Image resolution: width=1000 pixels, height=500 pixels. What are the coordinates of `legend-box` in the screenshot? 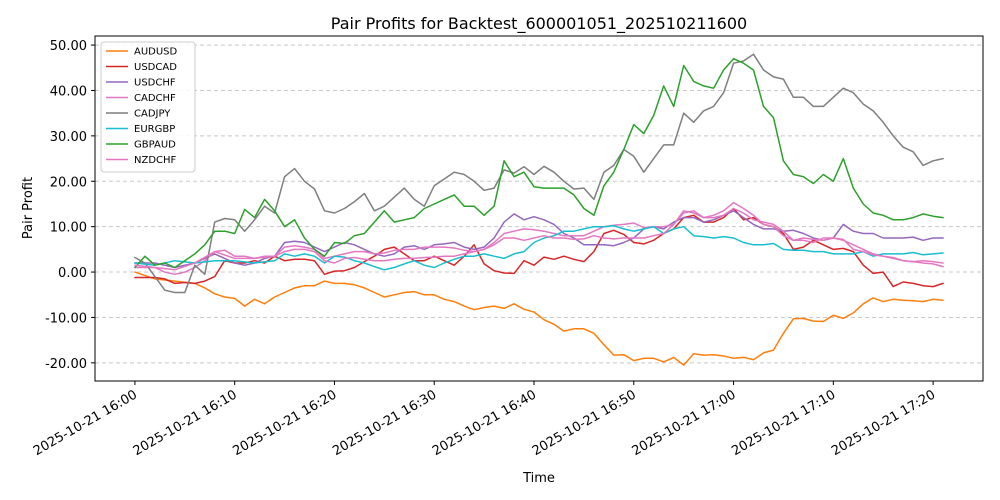 It's located at (148, 107).